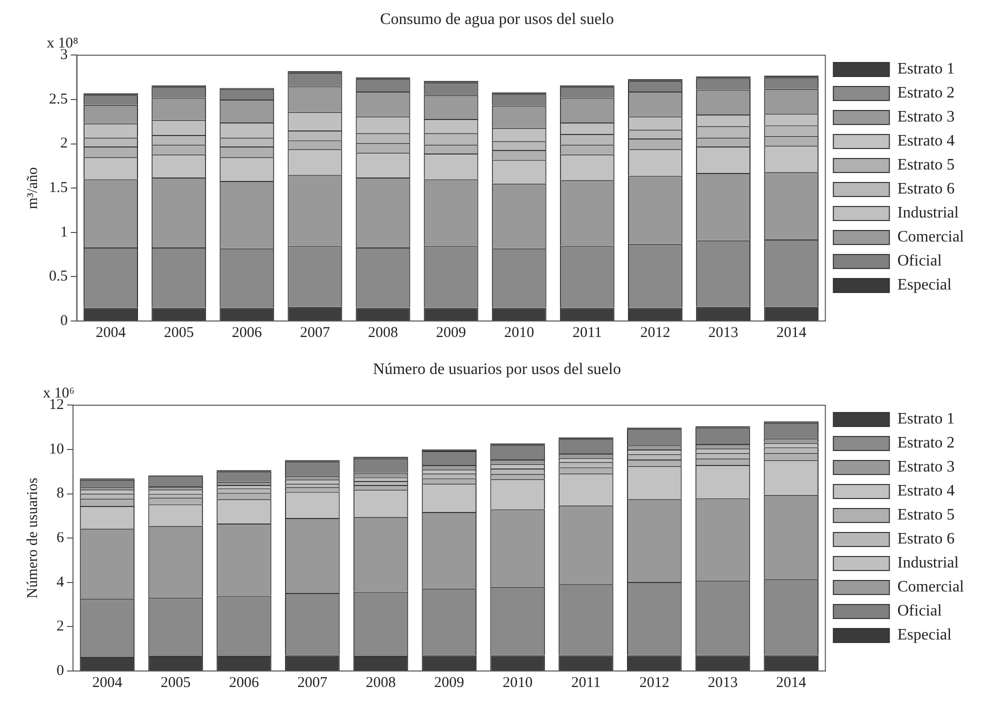 The width and height of the screenshot is (989, 701). I want to click on y-tick-label: 6, so click(60, 538).